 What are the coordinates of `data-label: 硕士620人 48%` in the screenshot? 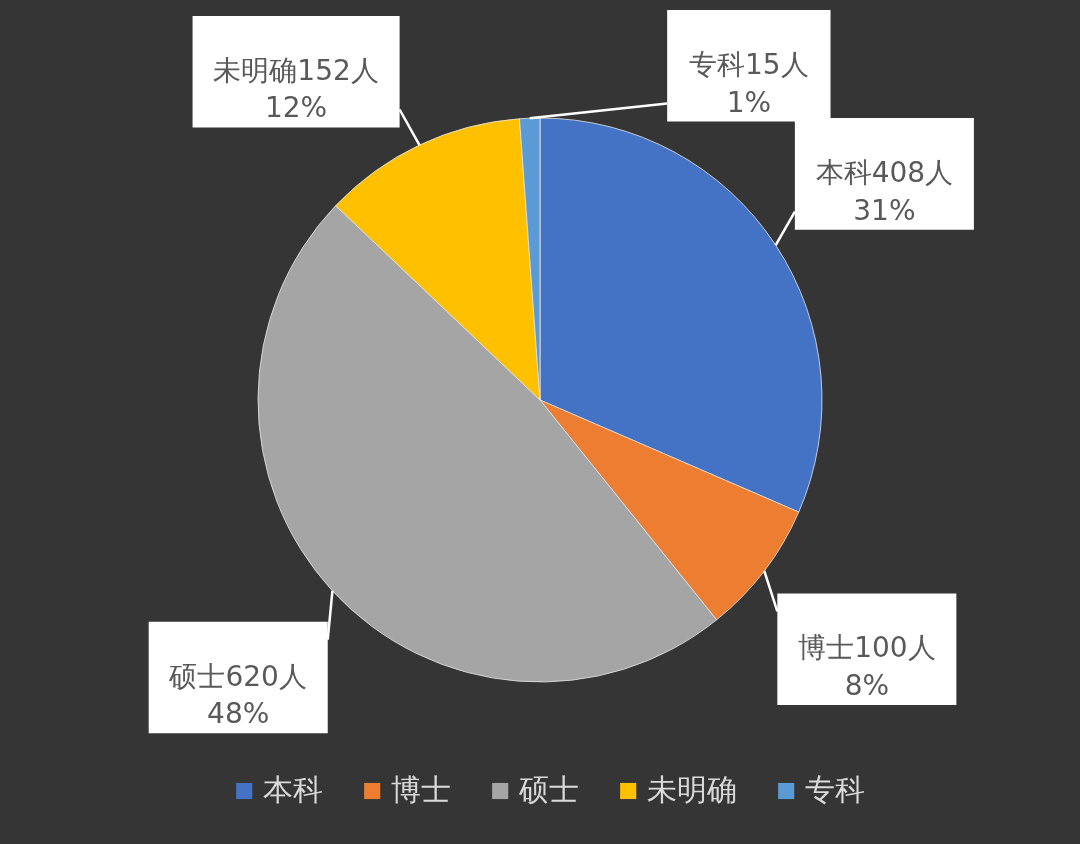 It's located at (237, 695).